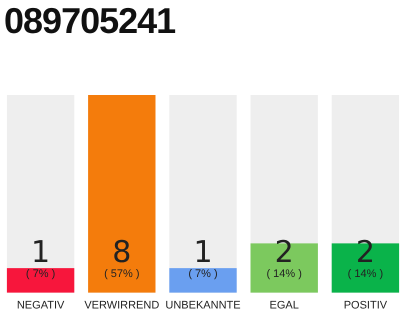 The height and width of the screenshot is (320, 410). I want to click on x-tick-label: UNBEKANNTE, so click(203, 305).